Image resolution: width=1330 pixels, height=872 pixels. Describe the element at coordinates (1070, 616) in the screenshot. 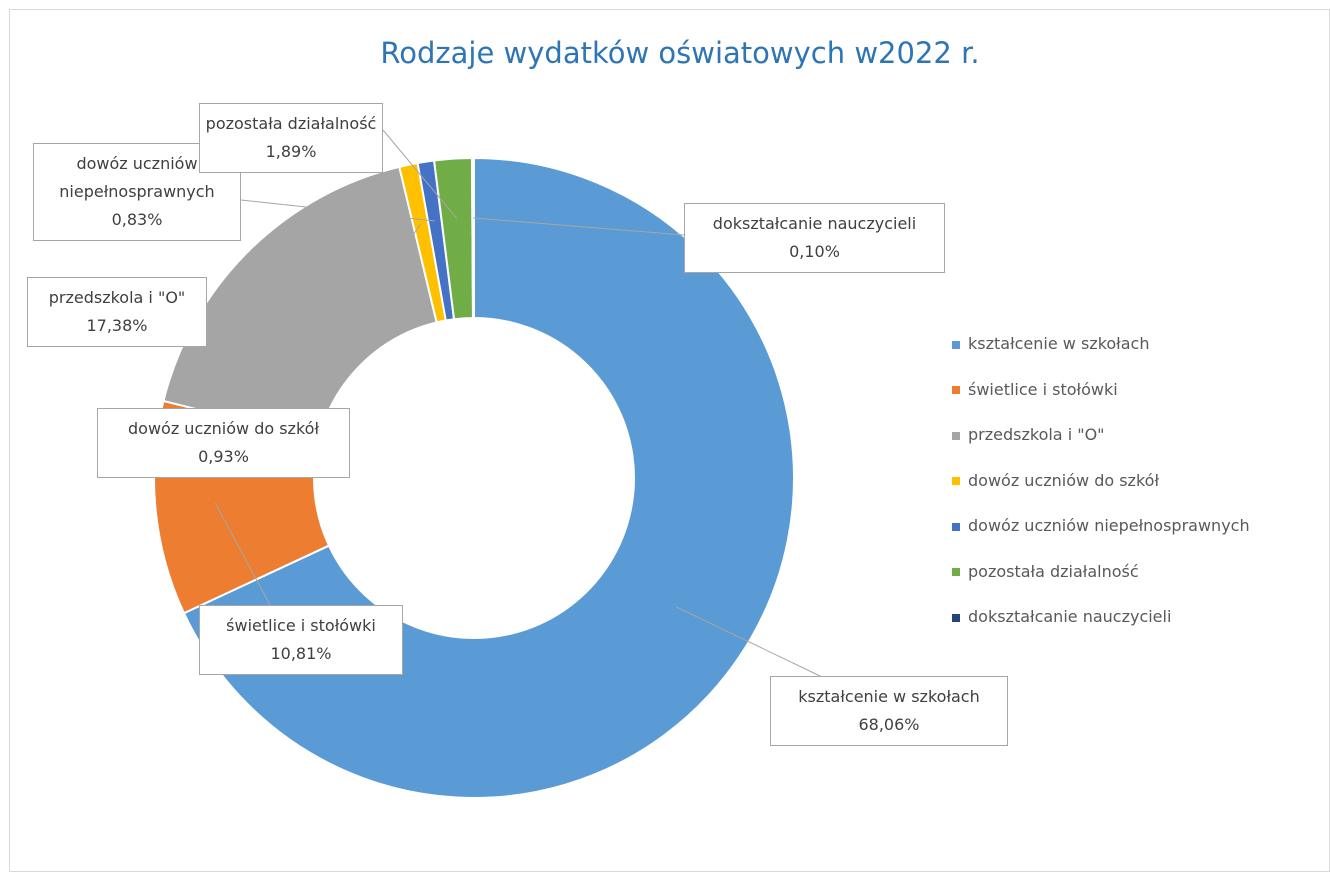

I see `legend-label: dokształcanie nauczycieli` at that location.